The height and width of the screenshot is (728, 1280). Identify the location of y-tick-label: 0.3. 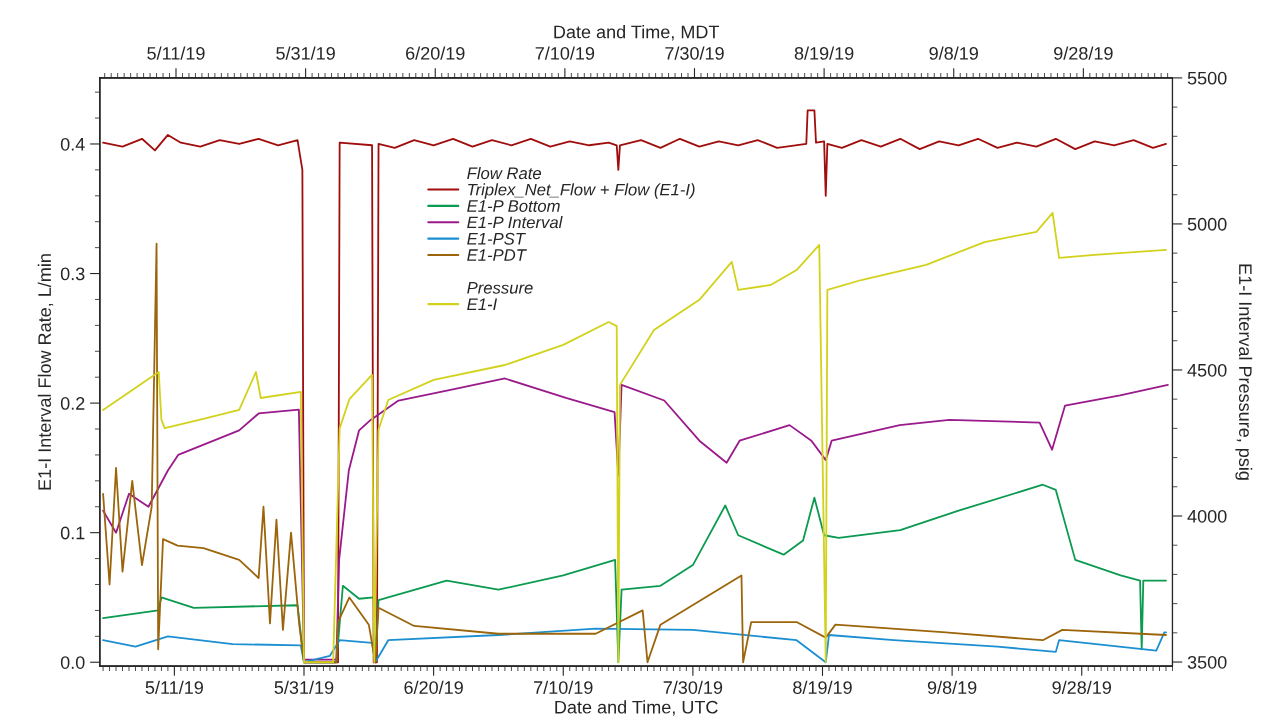
(72, 274).